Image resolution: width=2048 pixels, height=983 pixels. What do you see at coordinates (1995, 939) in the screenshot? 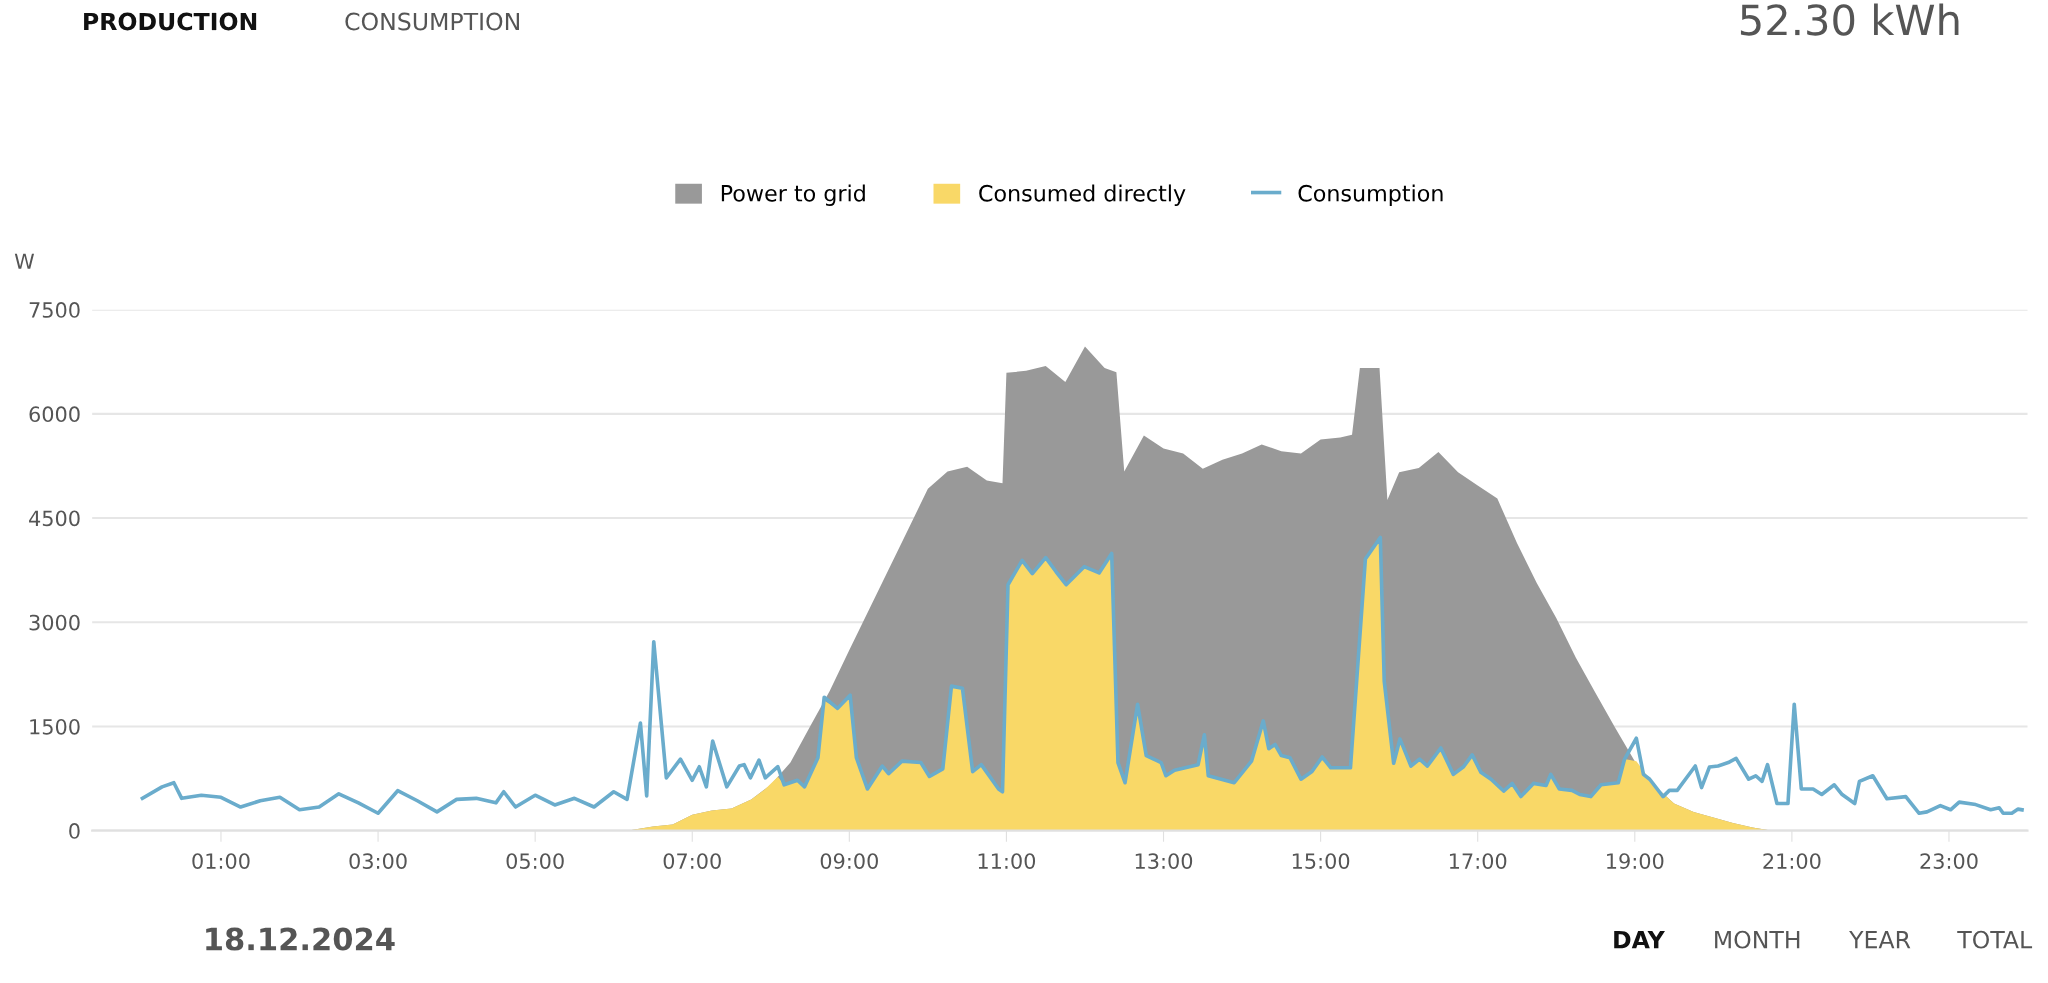
I see `text: TOTAL` at bounding box center [1995, 939].